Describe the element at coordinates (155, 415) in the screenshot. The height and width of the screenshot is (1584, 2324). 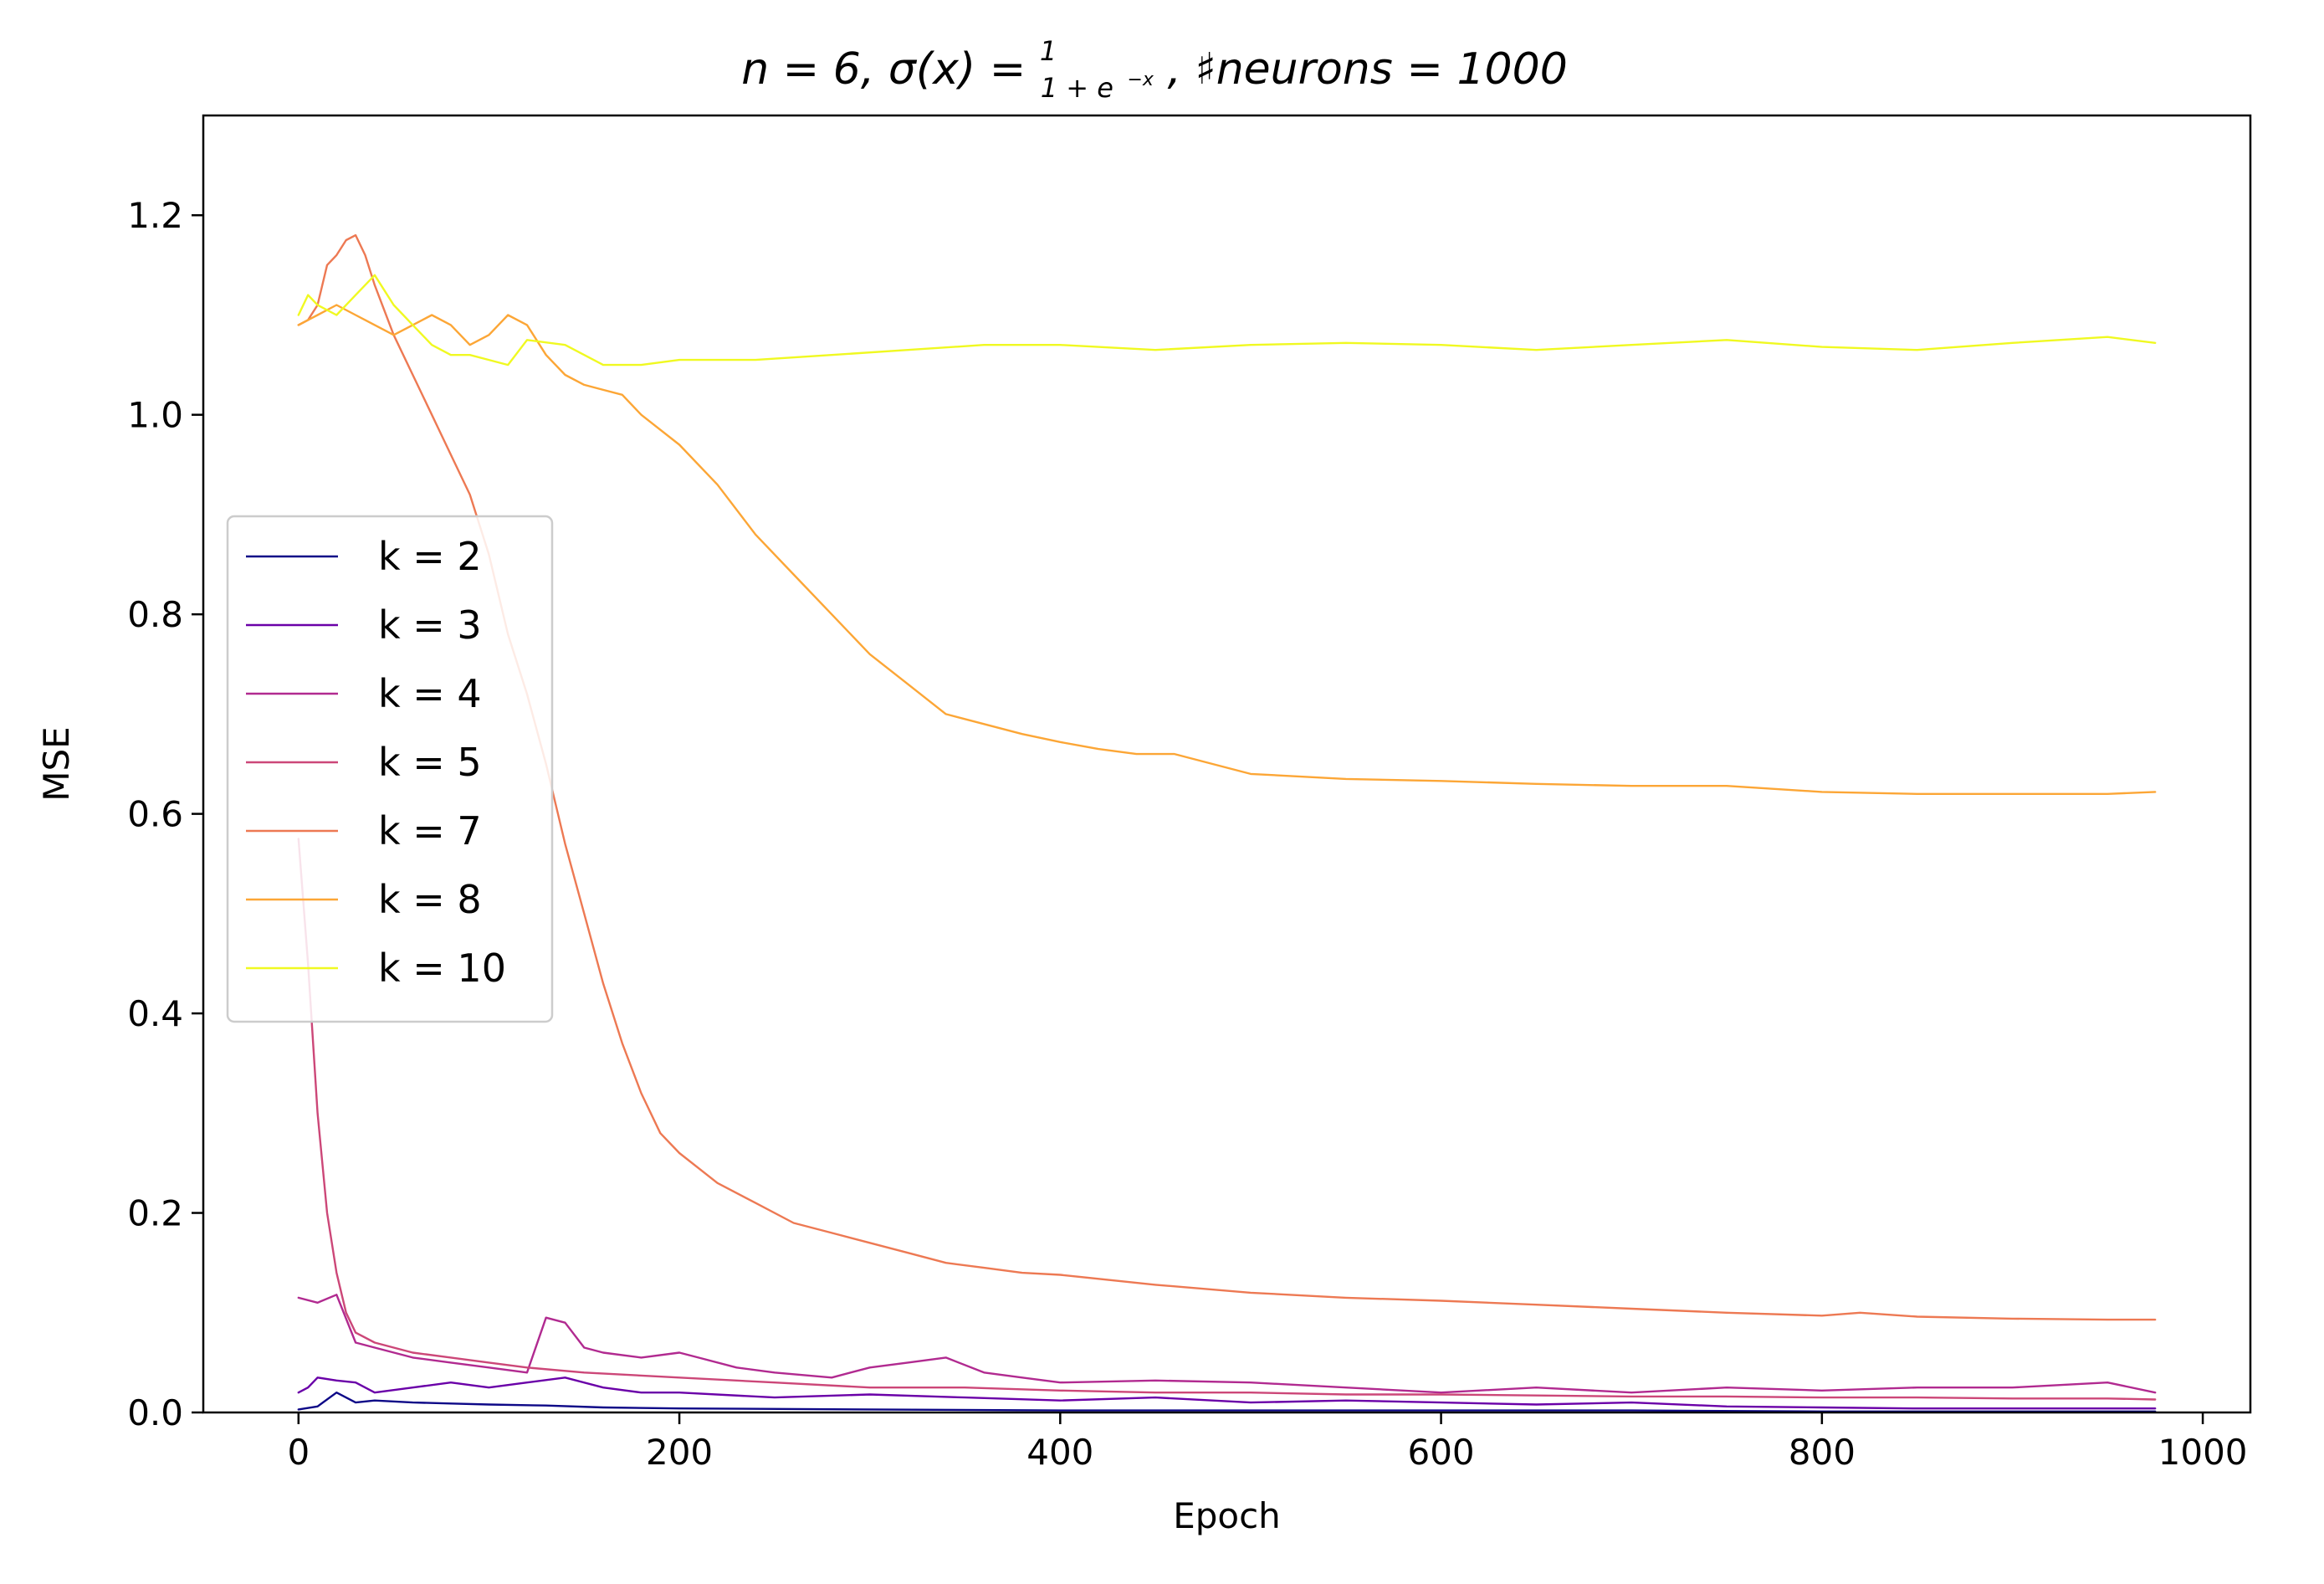
I see `y-tick-label: 1.0` at that location.